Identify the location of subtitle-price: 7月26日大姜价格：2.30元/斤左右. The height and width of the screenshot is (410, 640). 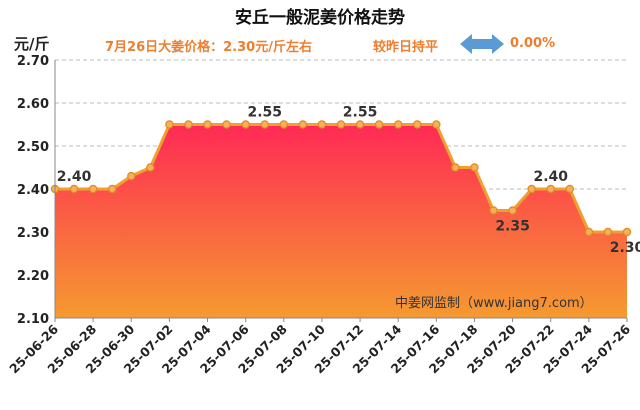
(208, 47).